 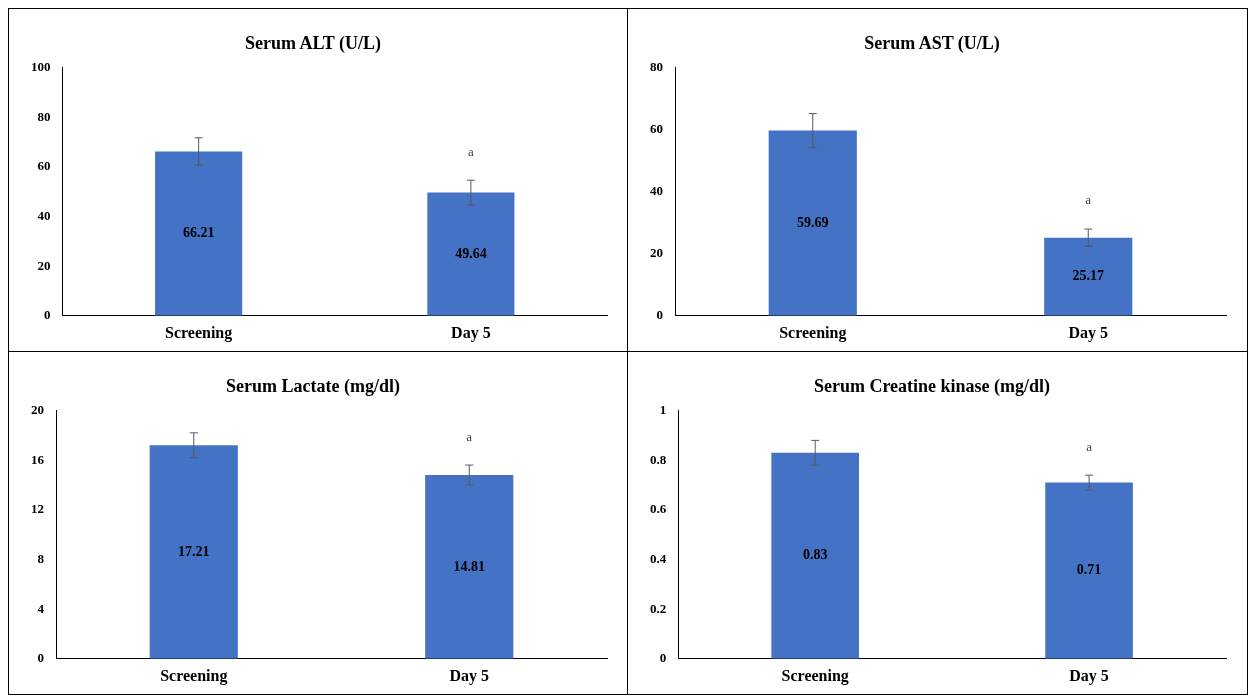 What do you see at coordinates (658, 509) in the screenshot?
I see `y-tick-label: 0.6` at bounding box center [658, 509].